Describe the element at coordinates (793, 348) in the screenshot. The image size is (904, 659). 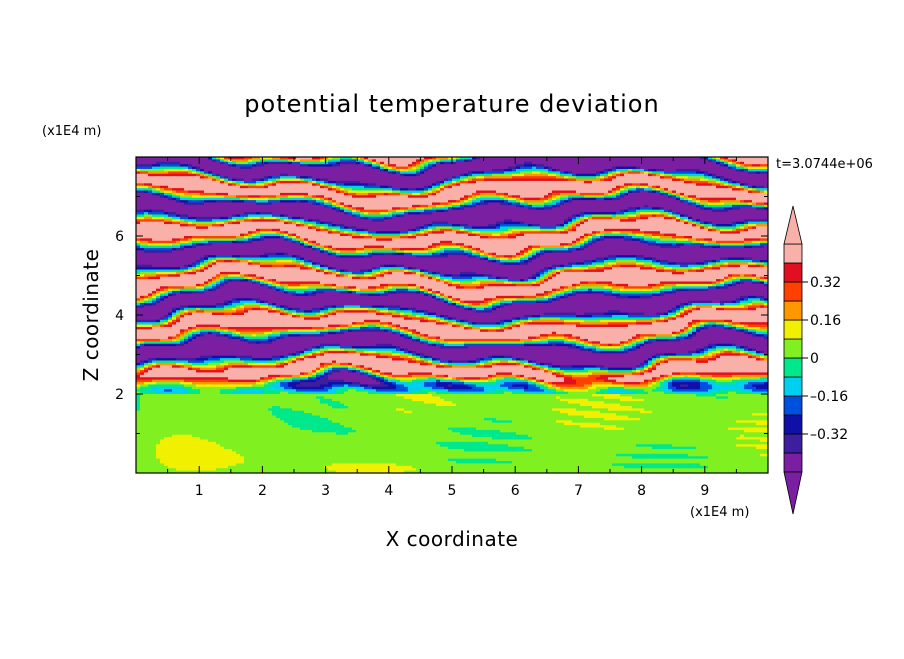
I see `colorbar-swatch` at that location.